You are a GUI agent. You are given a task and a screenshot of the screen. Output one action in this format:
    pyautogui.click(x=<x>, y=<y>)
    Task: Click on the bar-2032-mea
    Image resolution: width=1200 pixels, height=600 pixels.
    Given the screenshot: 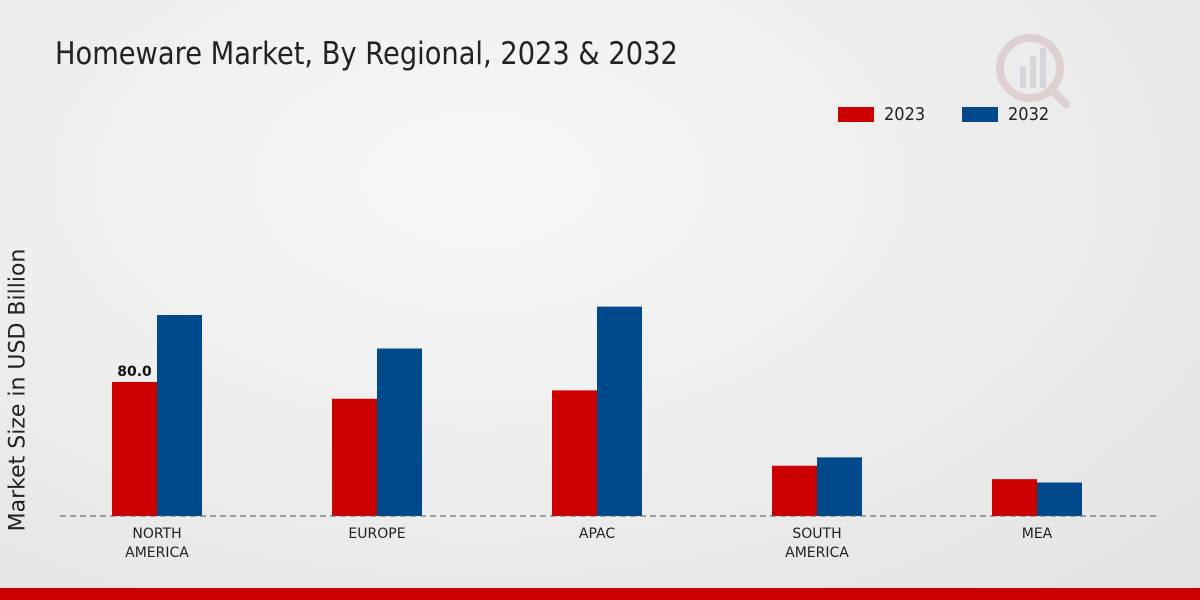 What is the action you would take?
    pyautogui.click(x=1059, y=499)
    